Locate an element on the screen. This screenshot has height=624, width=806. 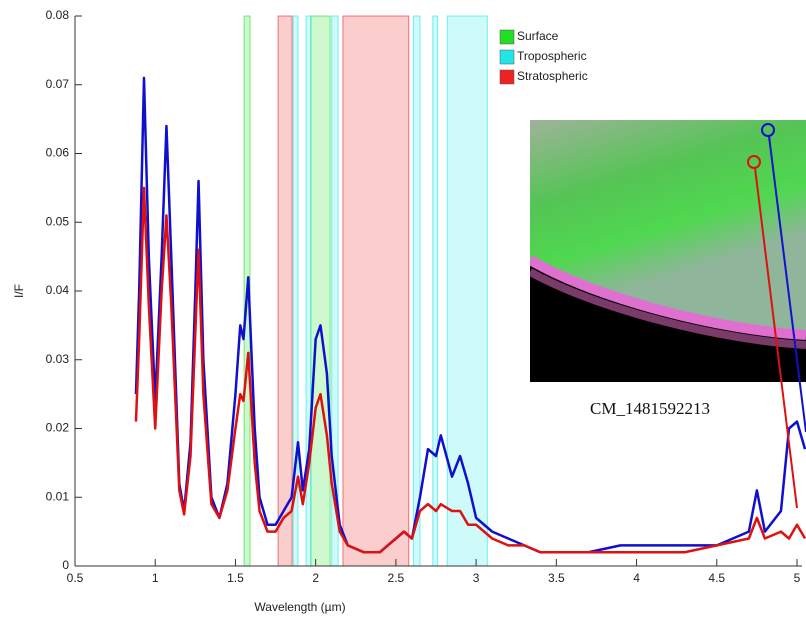
y-tick-label: 0.01 is located at coordinates (58, 496).